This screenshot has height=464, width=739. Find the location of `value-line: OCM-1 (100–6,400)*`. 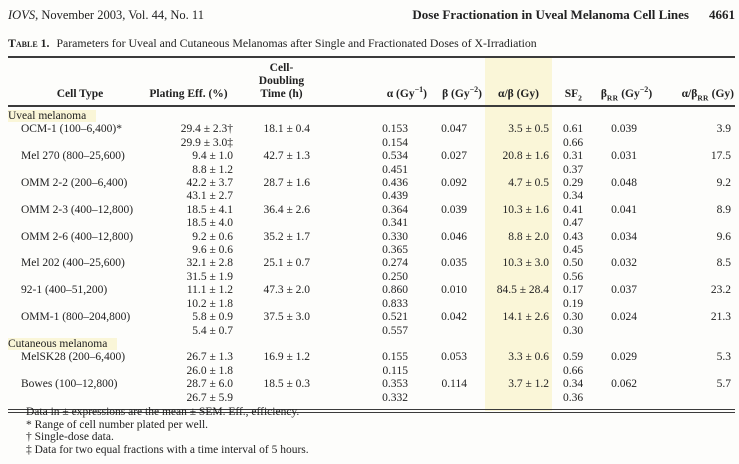

value-line: OCM-1 (100–6,400)* is located at coordinates (71, 129).